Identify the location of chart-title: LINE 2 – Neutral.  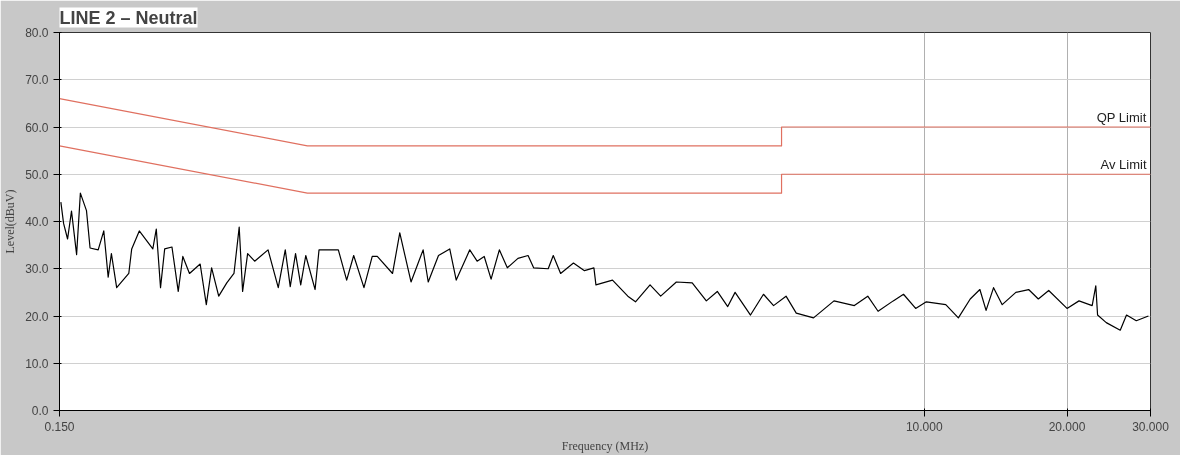
(128, 17).